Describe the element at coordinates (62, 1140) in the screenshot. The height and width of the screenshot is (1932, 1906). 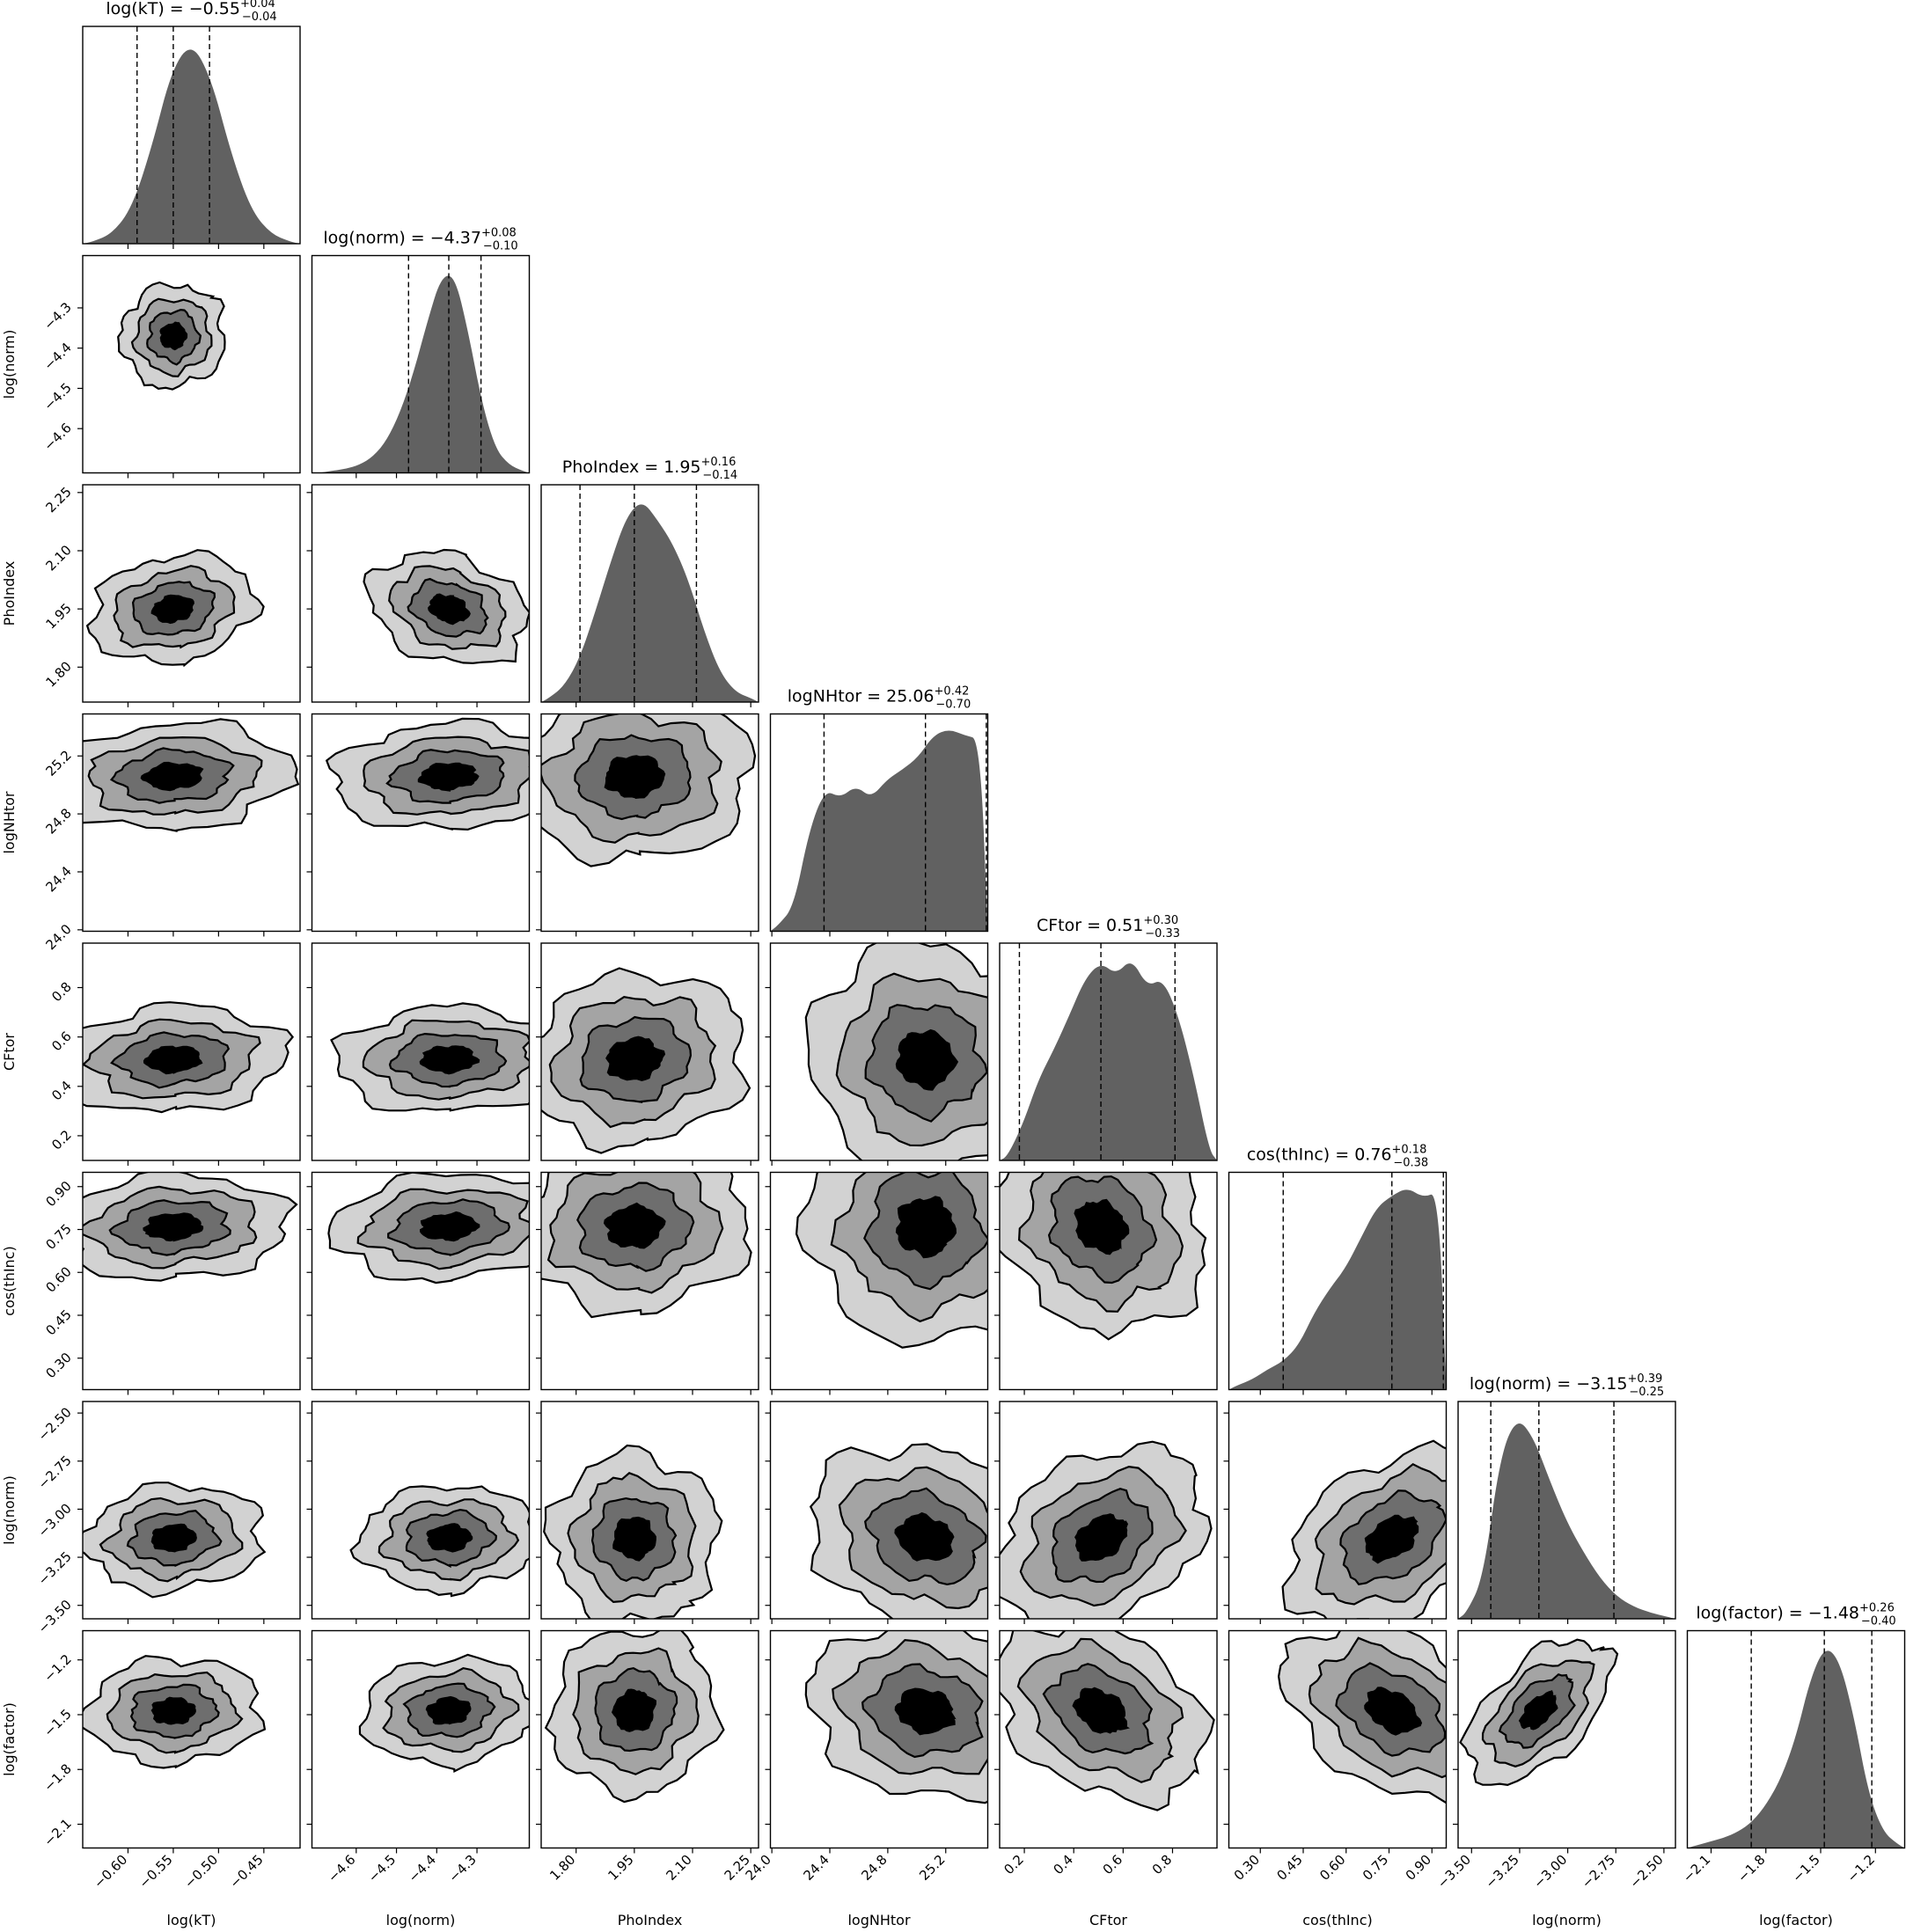
I see `y-tick-label: 0.2` at that location.